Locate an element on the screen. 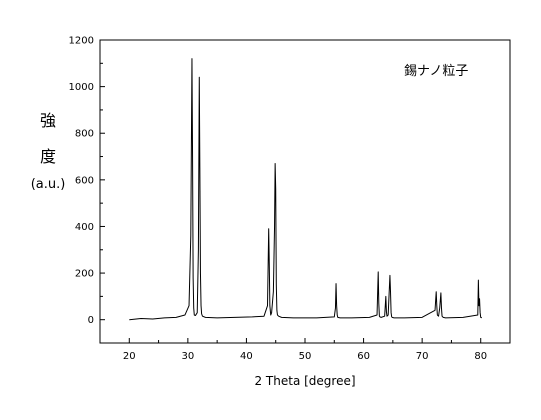 Image resolution: width=541 pixels, height=420 pixels. y-tick-label: 0 is located at coordinates (91, 320).